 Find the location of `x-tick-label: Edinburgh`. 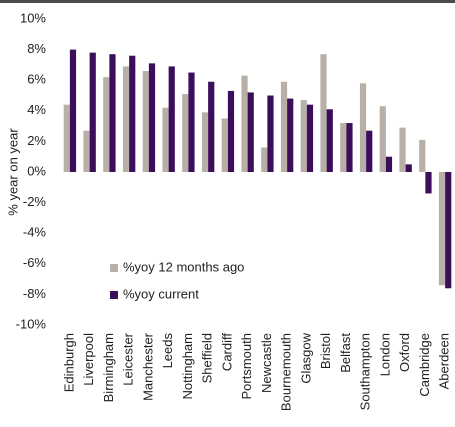

x-tick-label: Edinburgh is located at coordinates (68, 362).